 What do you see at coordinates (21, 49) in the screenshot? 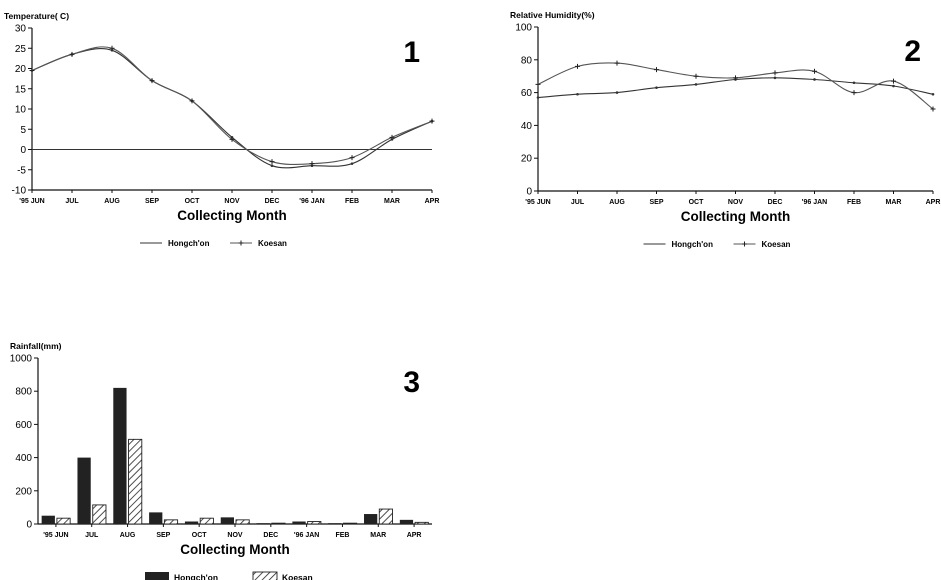
I see `y-tick-label: 25` at bounding box center [21, 49].